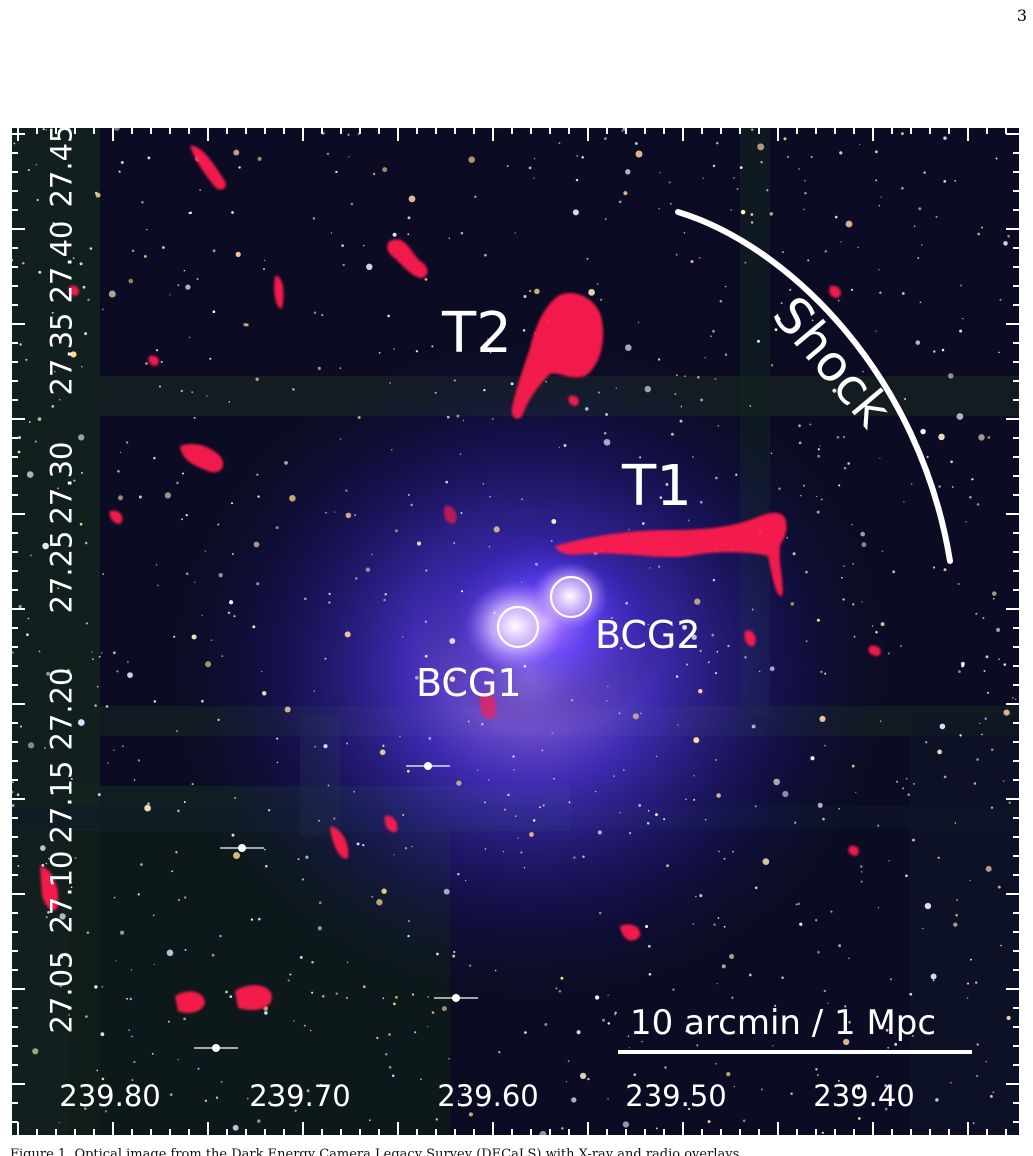  Describe the element at coordinates (671, 554) in the screenshot. I see `radio-tail-t1` at that location.